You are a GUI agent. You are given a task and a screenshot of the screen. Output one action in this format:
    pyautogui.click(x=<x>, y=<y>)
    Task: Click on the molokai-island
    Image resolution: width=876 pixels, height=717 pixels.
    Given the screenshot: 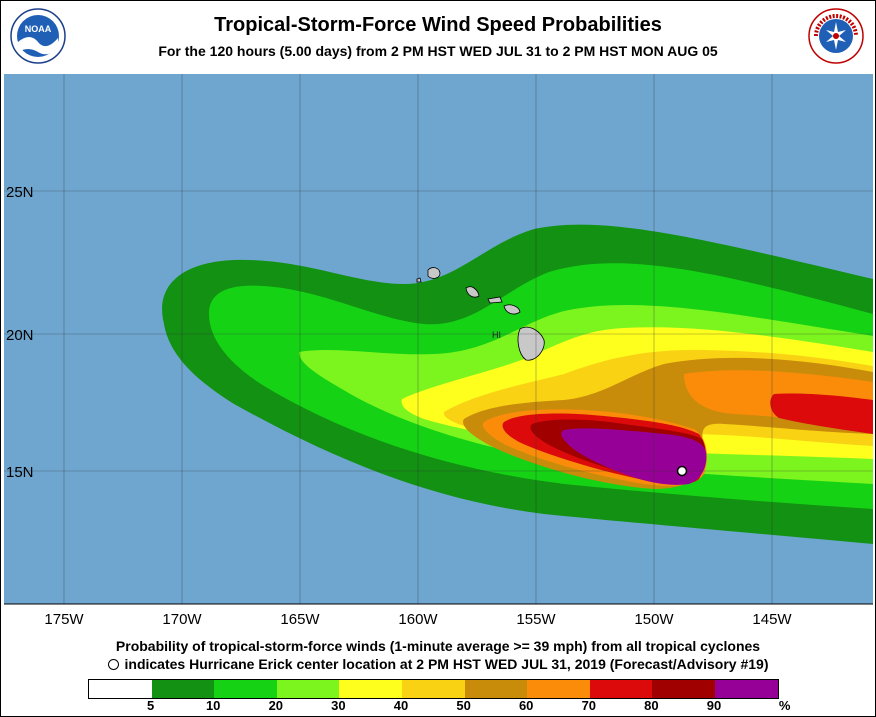 What is the action you would take?
    pyautogui.click(x=495, y=300)
    